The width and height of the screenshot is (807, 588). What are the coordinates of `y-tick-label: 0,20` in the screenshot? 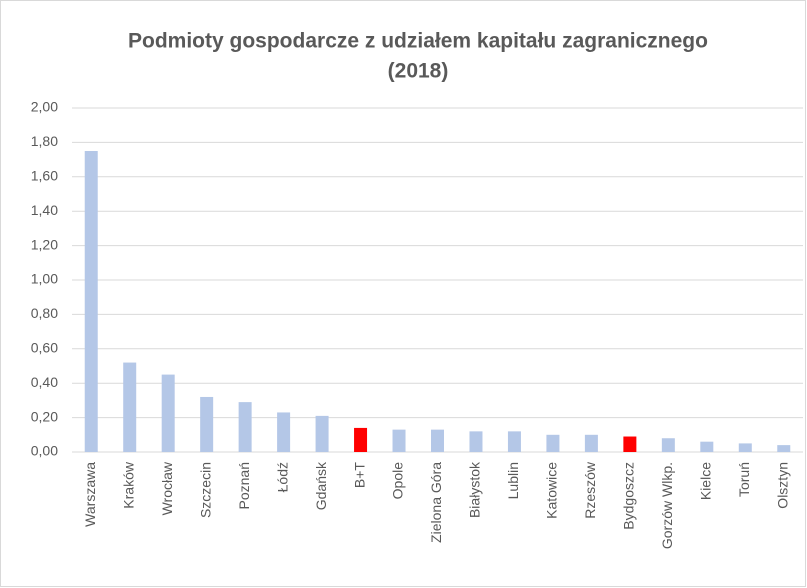 It's located at (44, 416).